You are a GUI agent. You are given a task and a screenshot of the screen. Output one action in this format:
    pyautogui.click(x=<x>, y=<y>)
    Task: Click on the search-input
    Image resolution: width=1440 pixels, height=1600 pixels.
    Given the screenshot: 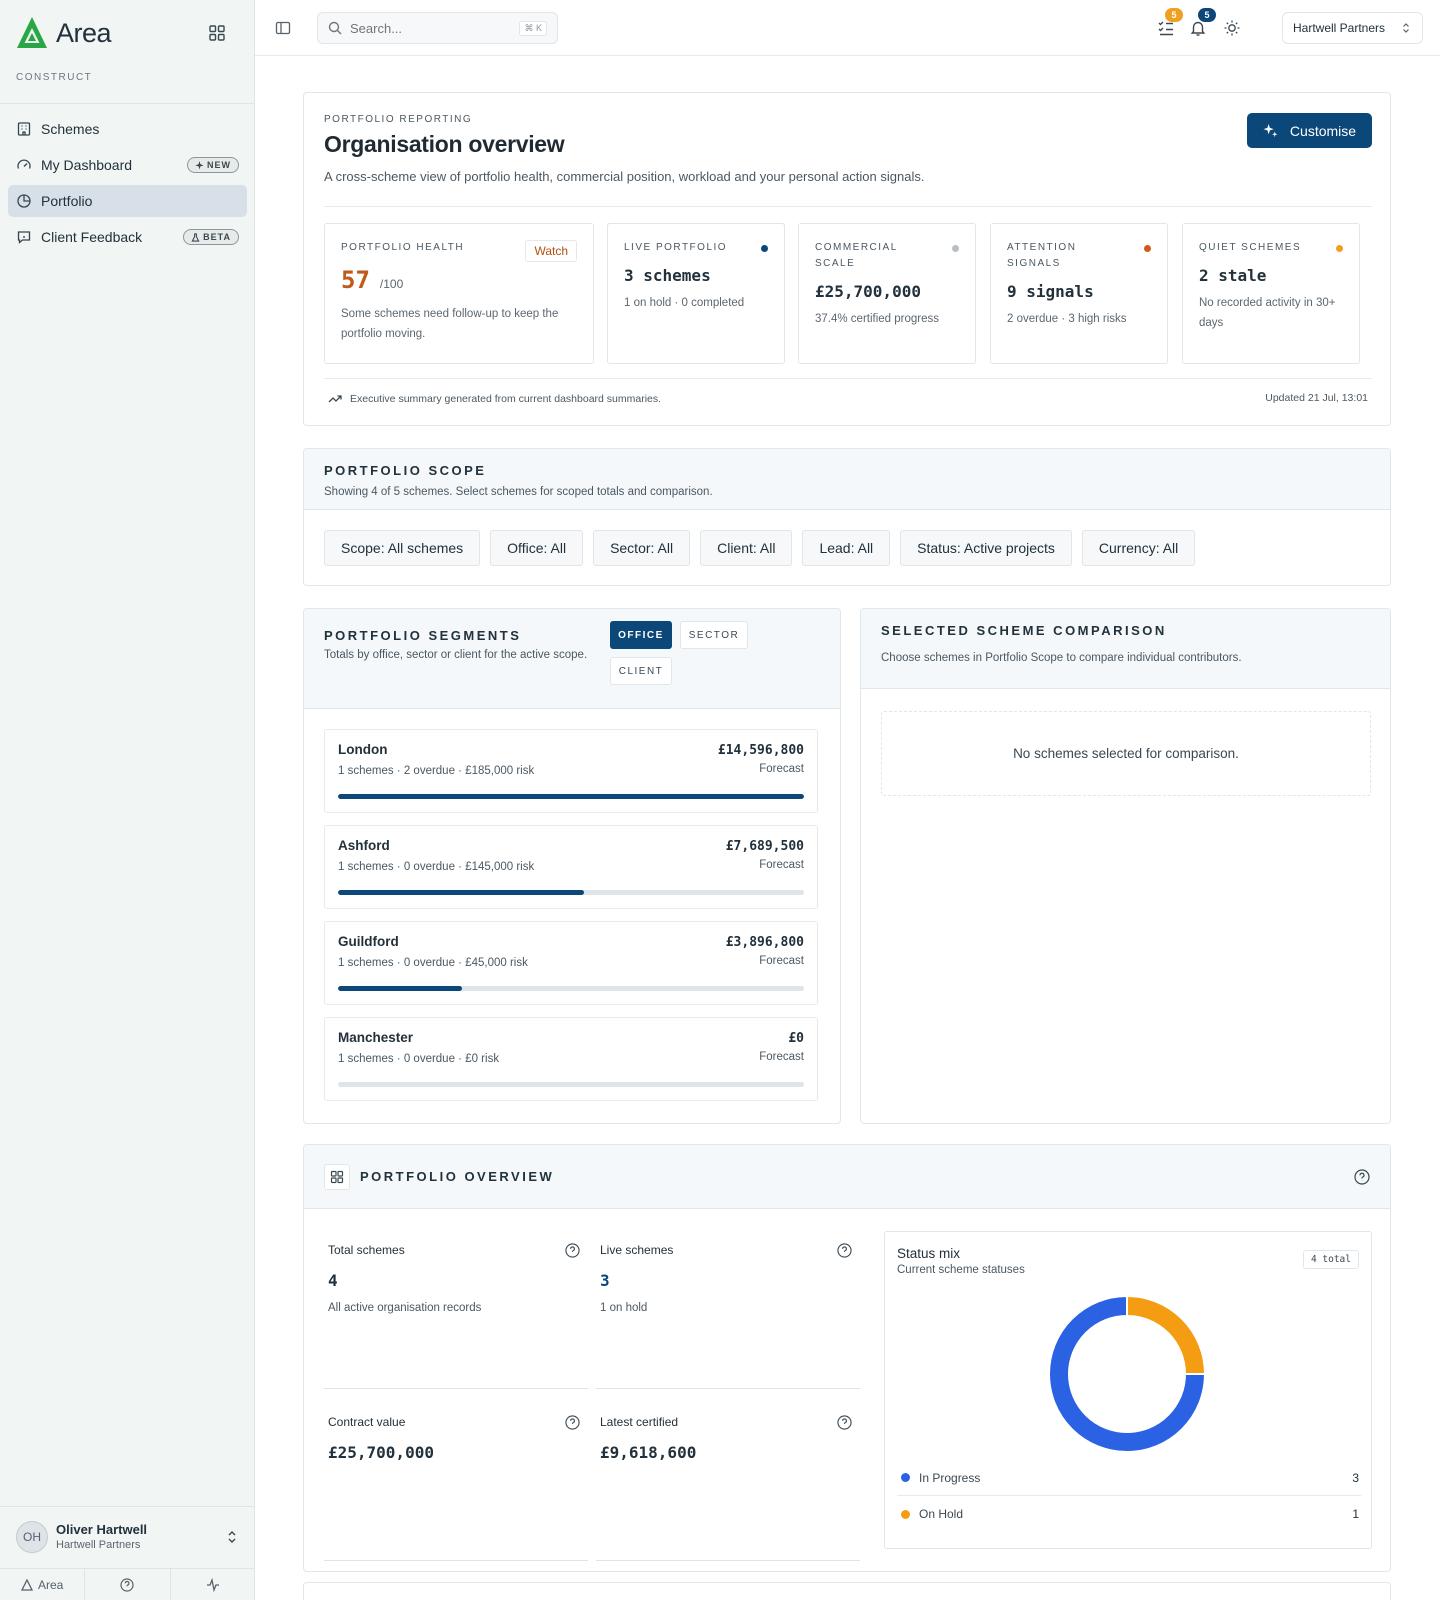 What is the action you would take?
    pyautogui.click(x=435, y=28)
    